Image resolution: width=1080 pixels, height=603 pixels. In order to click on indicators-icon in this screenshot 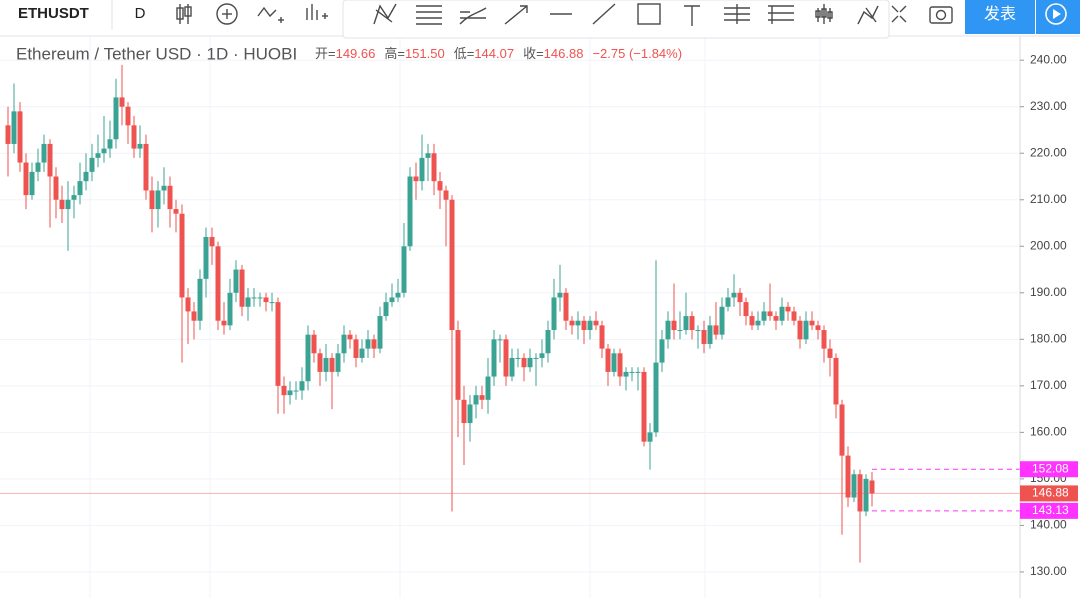, I will do `click(227, 14)`.